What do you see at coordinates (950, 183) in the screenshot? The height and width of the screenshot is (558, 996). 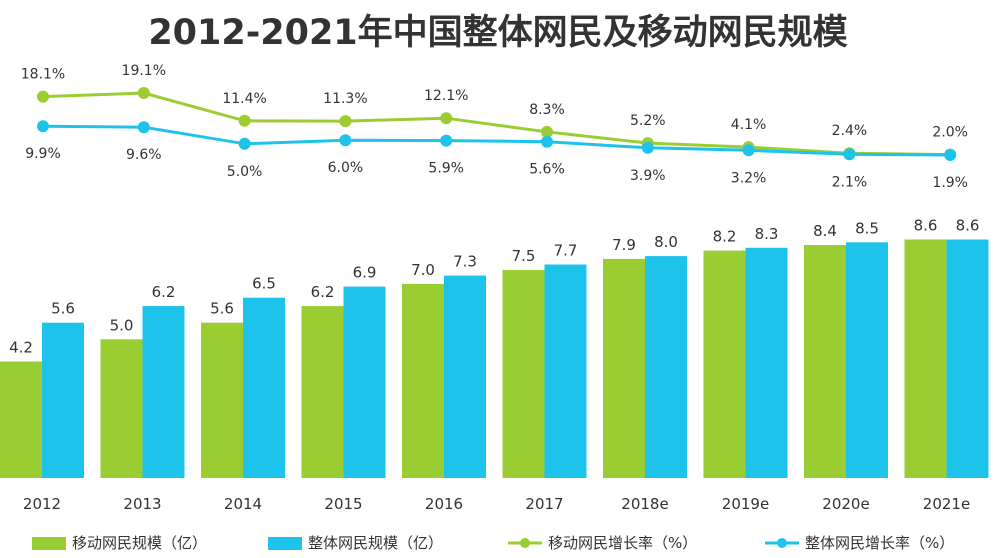 I see `line-value-label: 1.9%` at bounding box center [950, 183].